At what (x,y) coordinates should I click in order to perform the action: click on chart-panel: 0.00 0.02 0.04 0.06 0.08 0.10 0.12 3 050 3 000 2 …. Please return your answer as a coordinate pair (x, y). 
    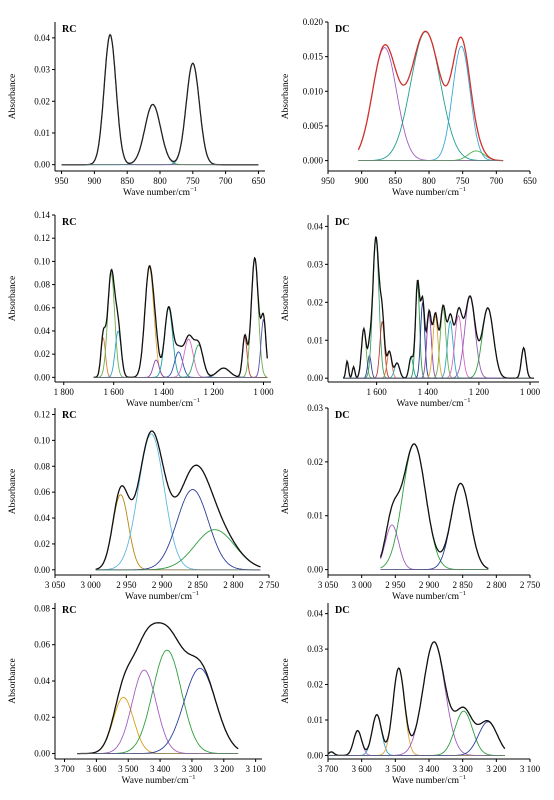
    Looking at the image, I should click on (144, 505).